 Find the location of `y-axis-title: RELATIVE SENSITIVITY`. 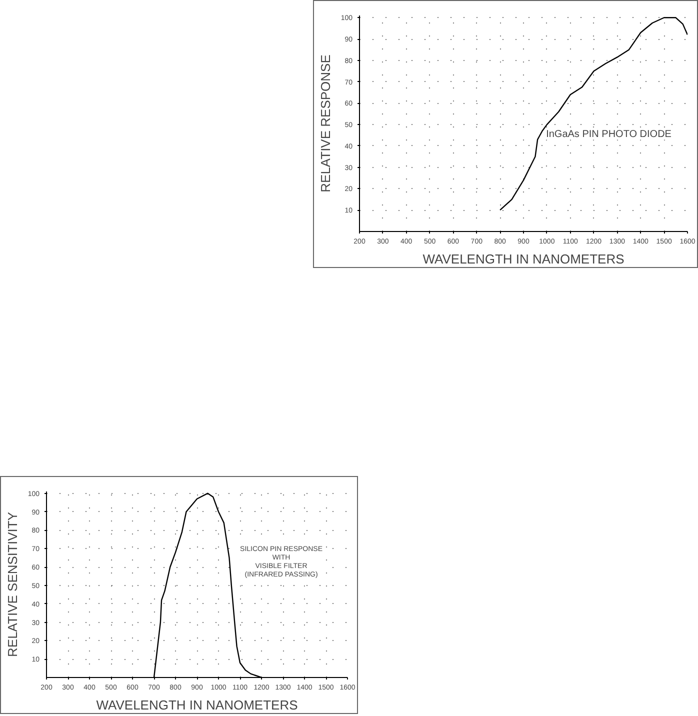

y-axis-title: RELATIVE SENSITIVITY is located at coordinates (12, 584).